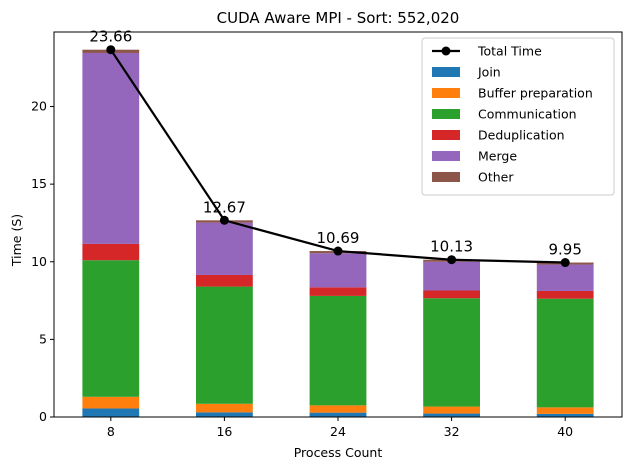  I want to click on y-tick-label: 20, so click(39, 106).